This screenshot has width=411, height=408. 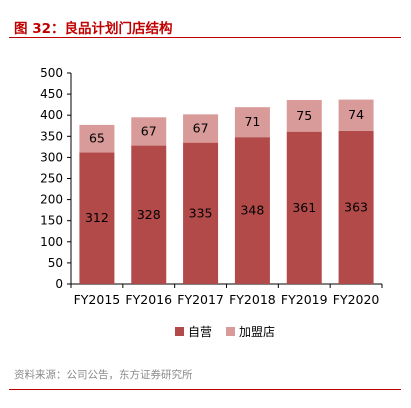 I want to click on data-label-direct: 348, so click(x=252, y=210).